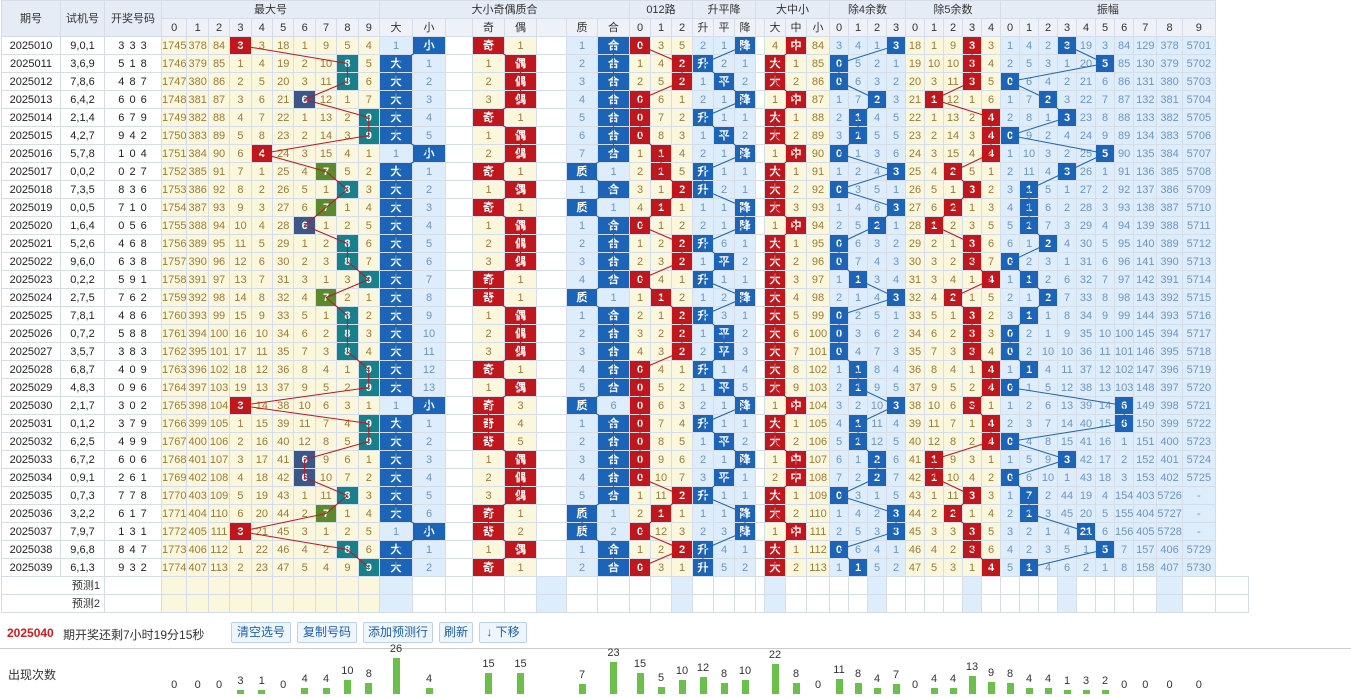  I want to click on clear-selection-button: 清空选号, so click(261, 632).